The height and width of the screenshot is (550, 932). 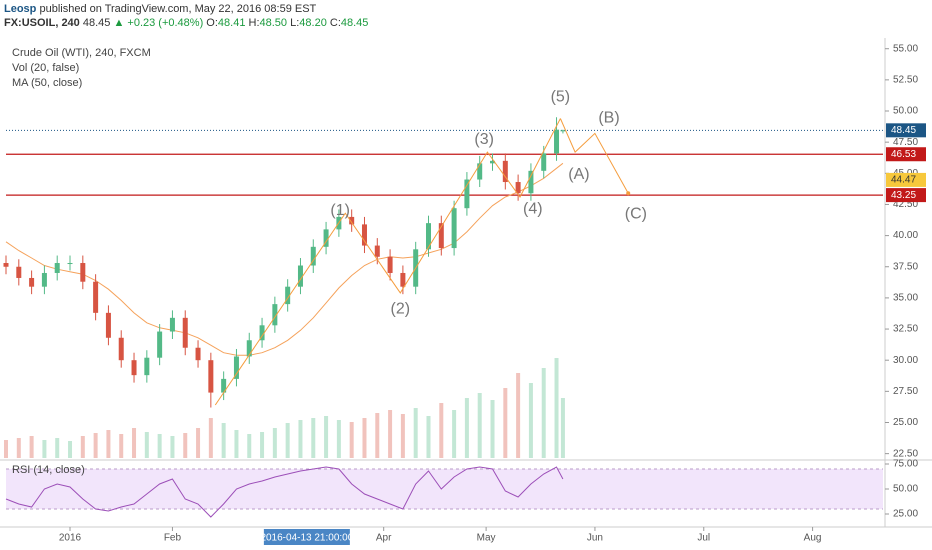 I want to click on legend-entry: Crude Oil (WTI), 240, FXCM, so click(x=81, y=53).